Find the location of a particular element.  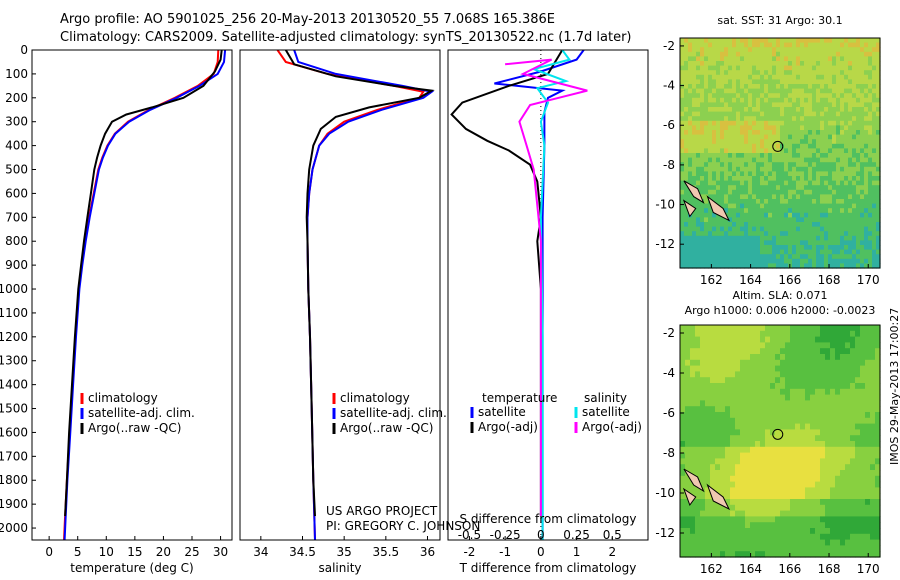

map-x-tick-label: 170 is located at coordinates (868, 569).